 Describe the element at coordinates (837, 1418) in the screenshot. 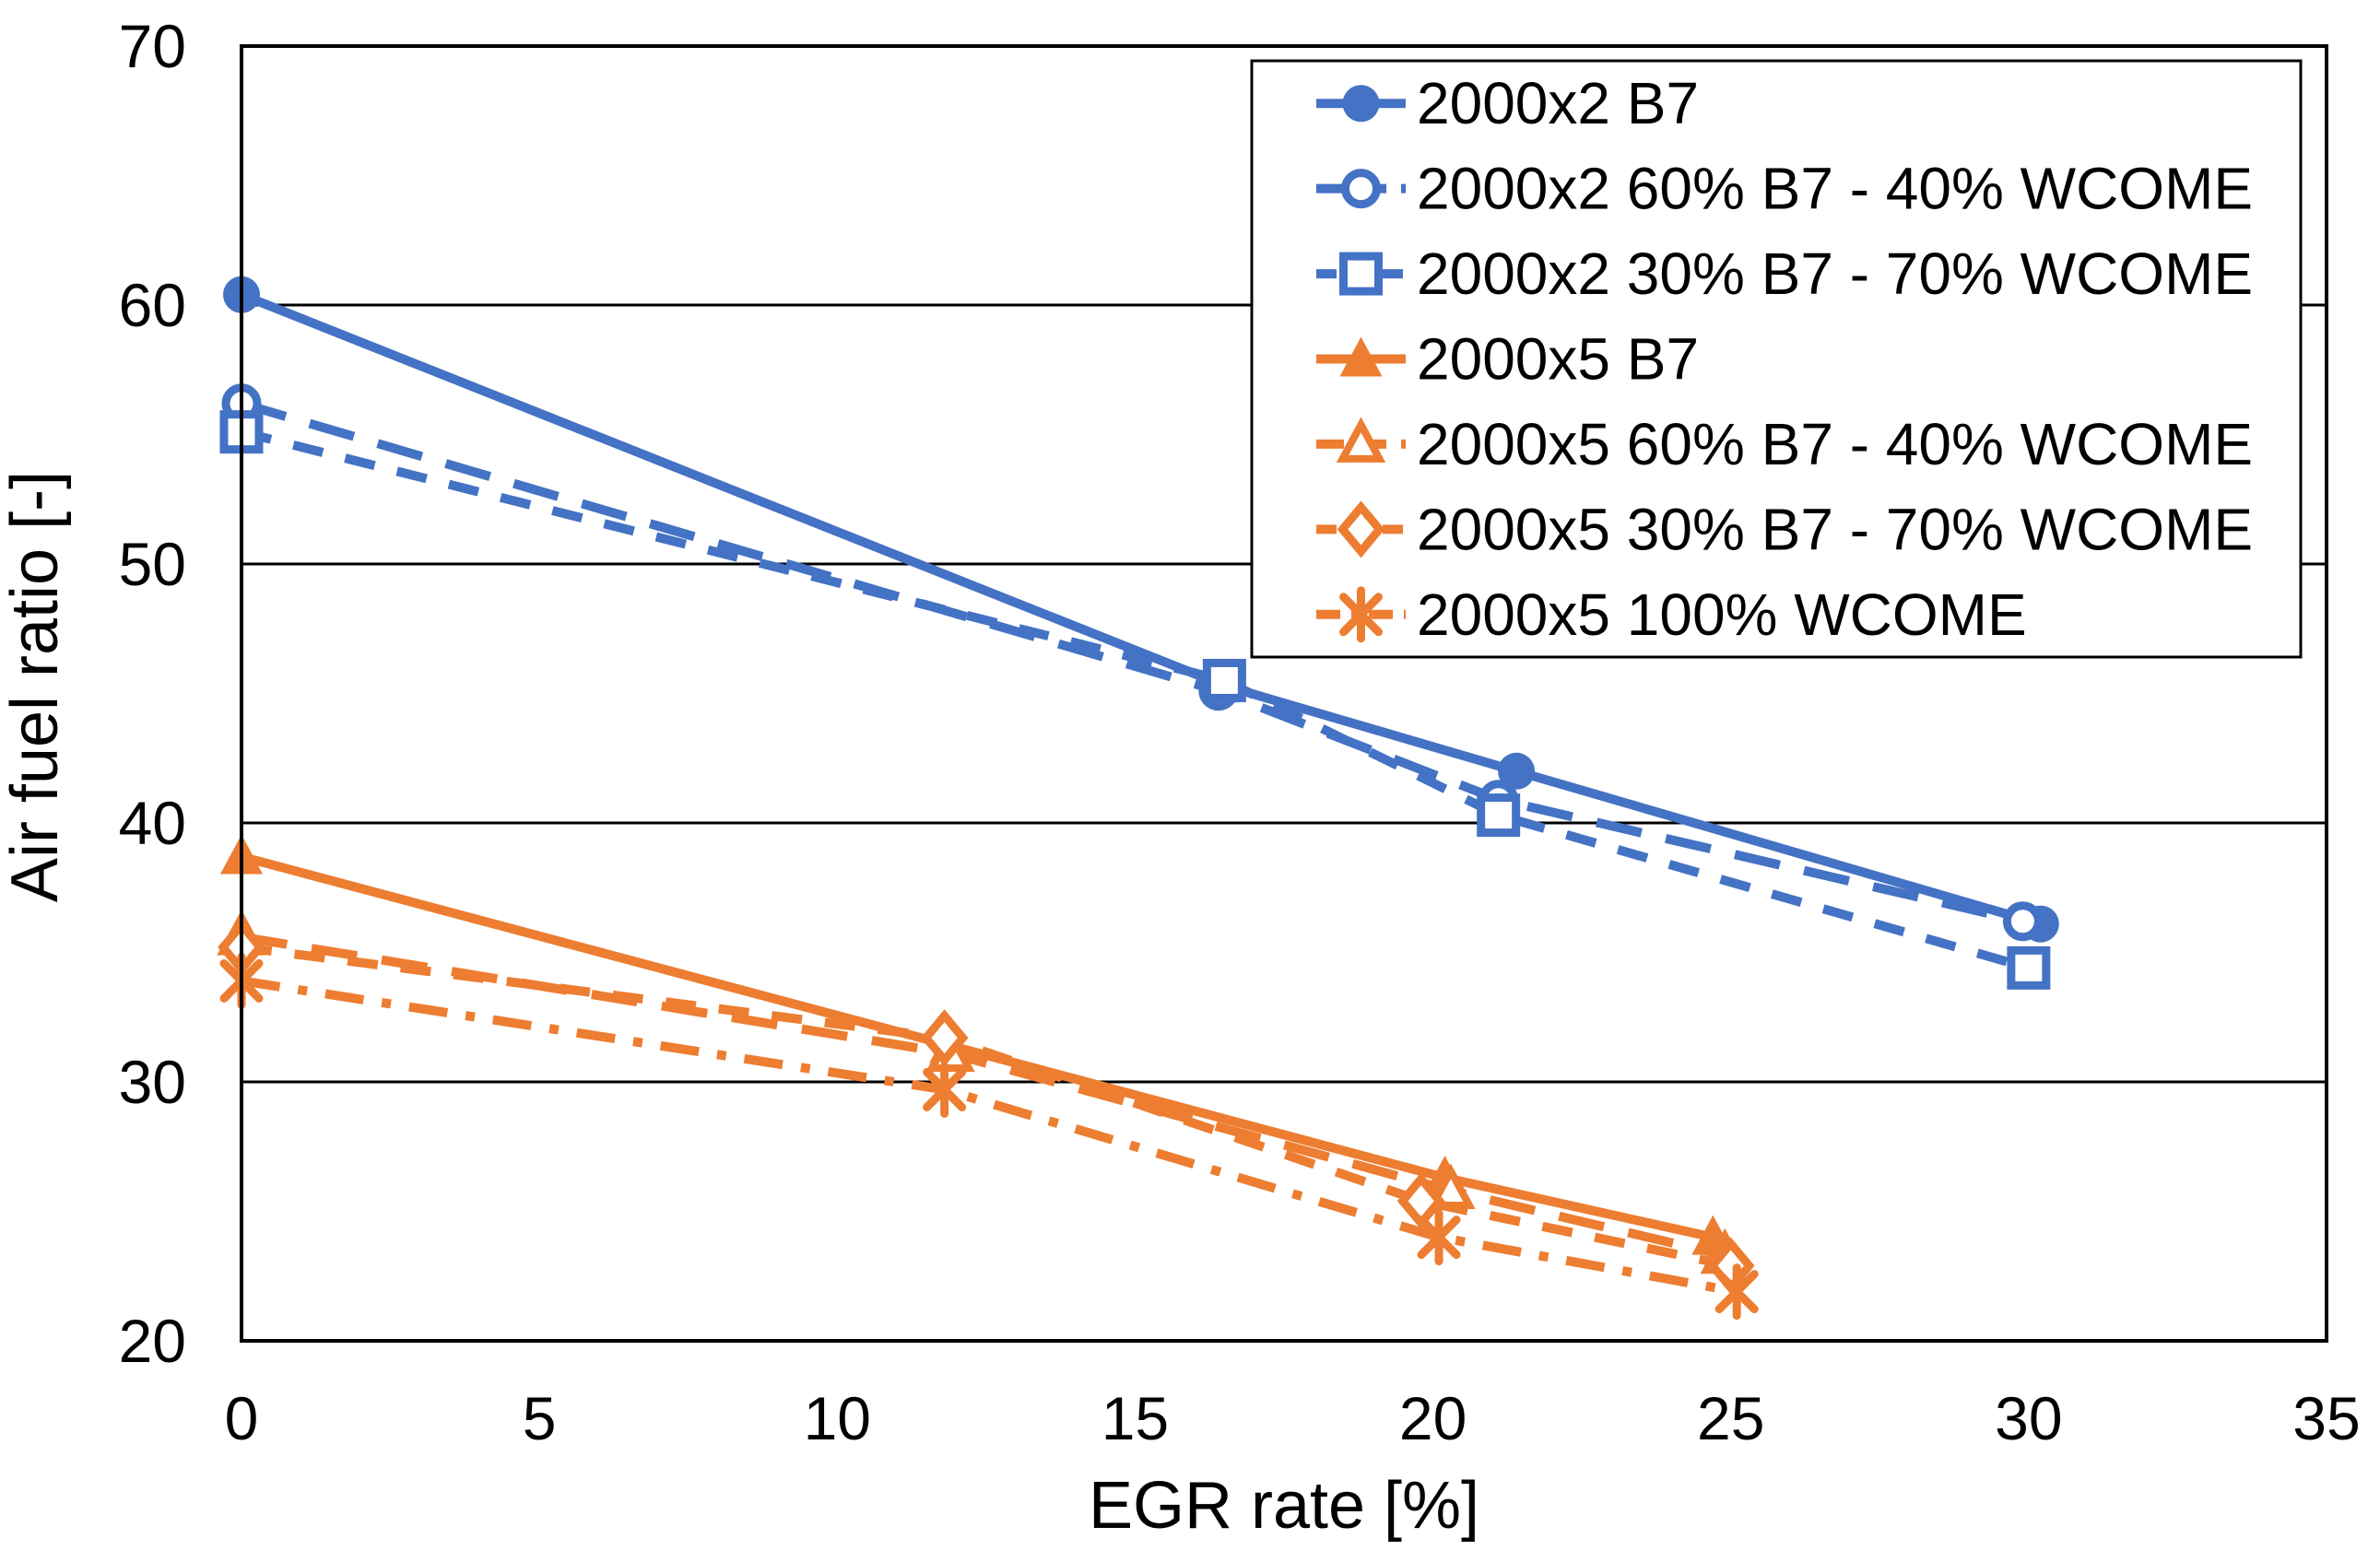

I see `x-tick-label-10: 10` at that location.